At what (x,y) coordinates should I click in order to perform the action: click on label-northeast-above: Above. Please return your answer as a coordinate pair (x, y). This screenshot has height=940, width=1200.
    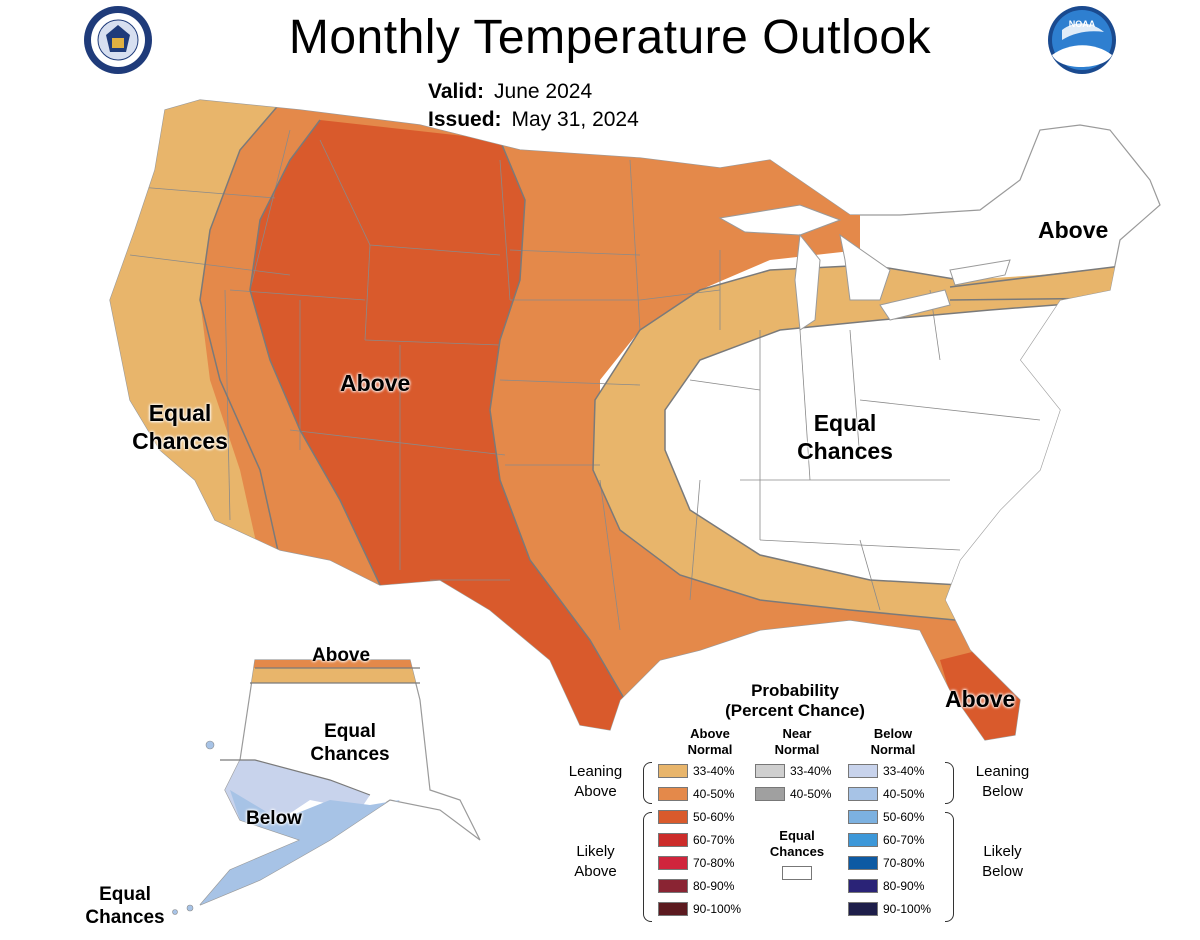
    Looking at the image, I should click on (1073, 230).